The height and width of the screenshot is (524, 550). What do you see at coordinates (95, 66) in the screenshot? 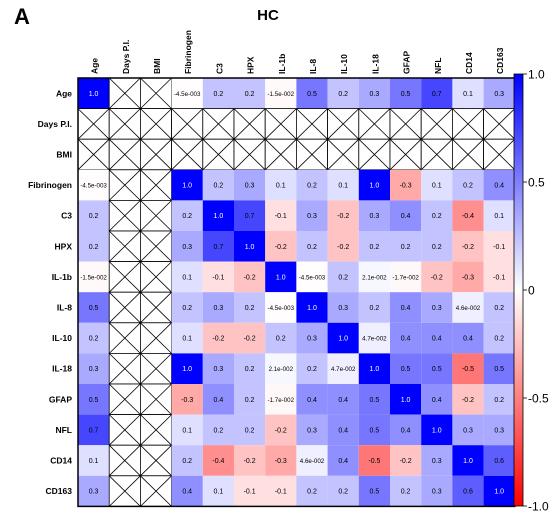
I see `column-label-age: Age` at bounding box center [95, 66].